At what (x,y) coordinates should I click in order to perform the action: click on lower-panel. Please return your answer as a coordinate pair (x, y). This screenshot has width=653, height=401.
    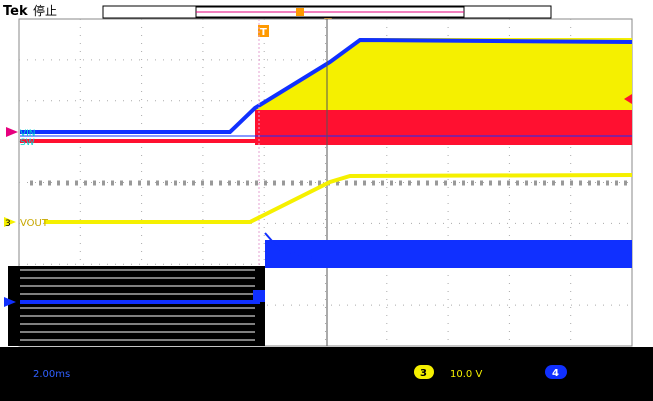
    Looking at the image, I should click on (136, 306).